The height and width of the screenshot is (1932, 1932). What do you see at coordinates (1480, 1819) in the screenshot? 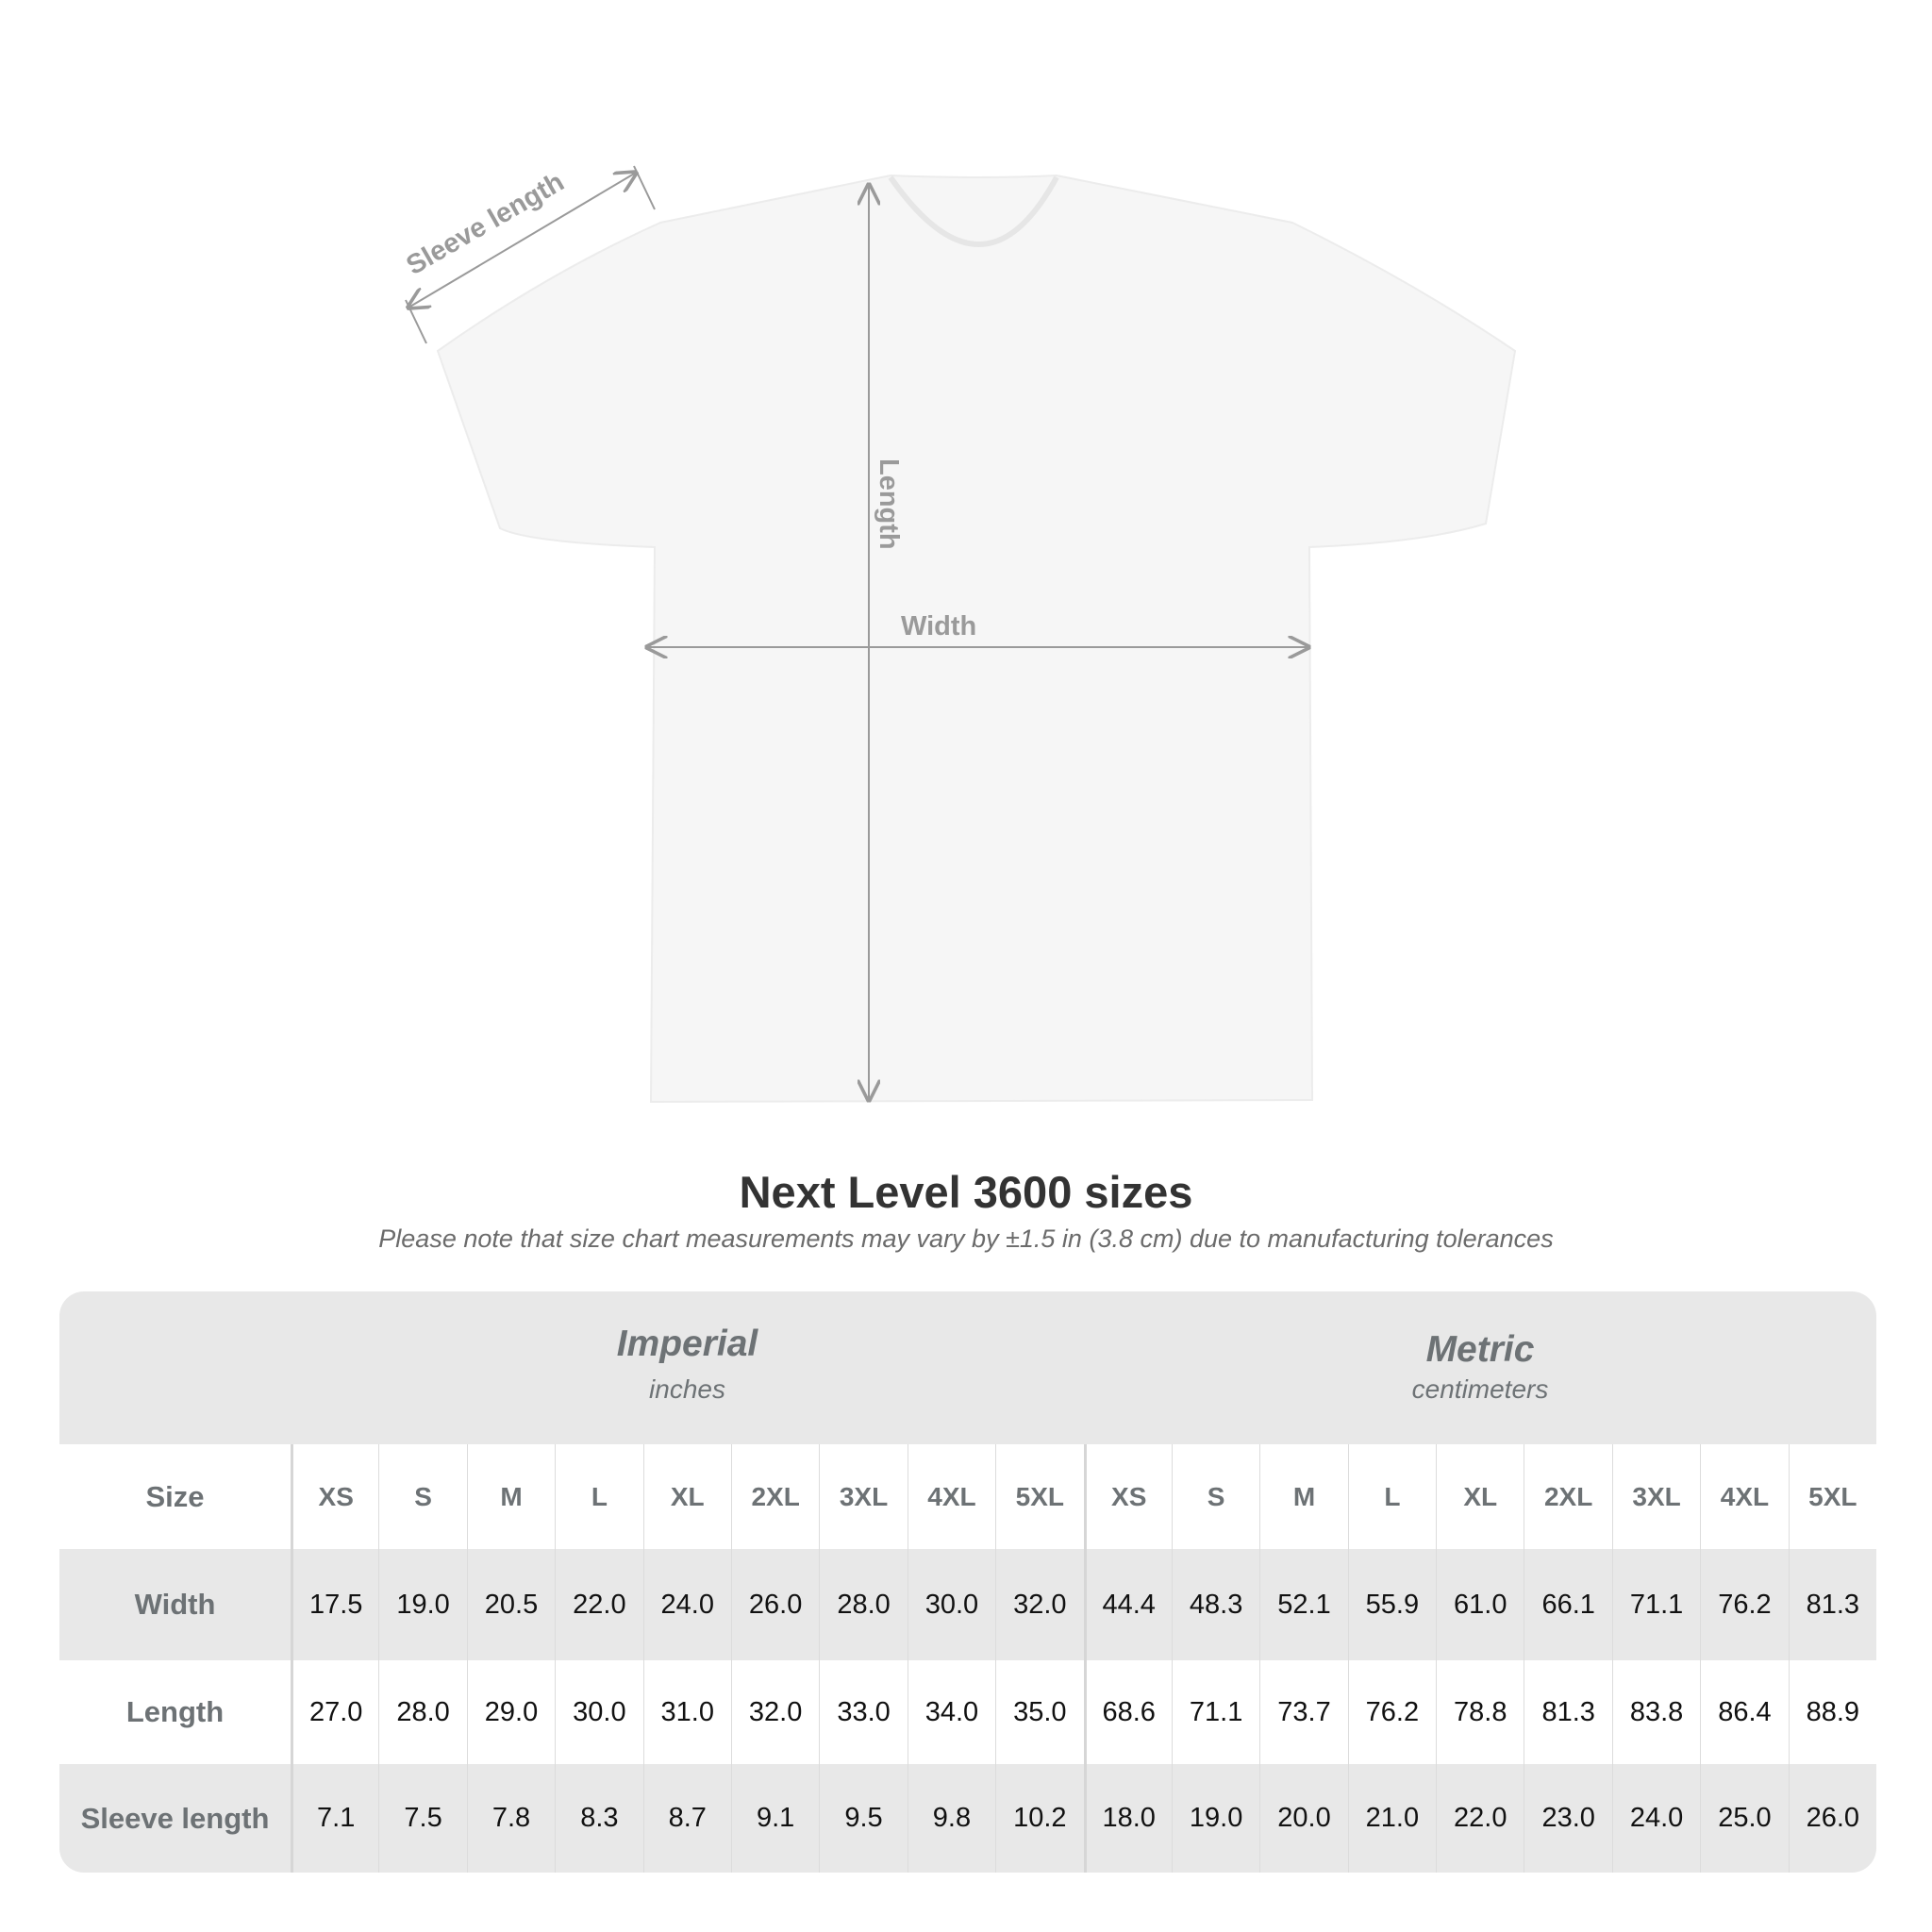
I see `value-cell-metric: 22.0` at bounding box center [1480, 1819].